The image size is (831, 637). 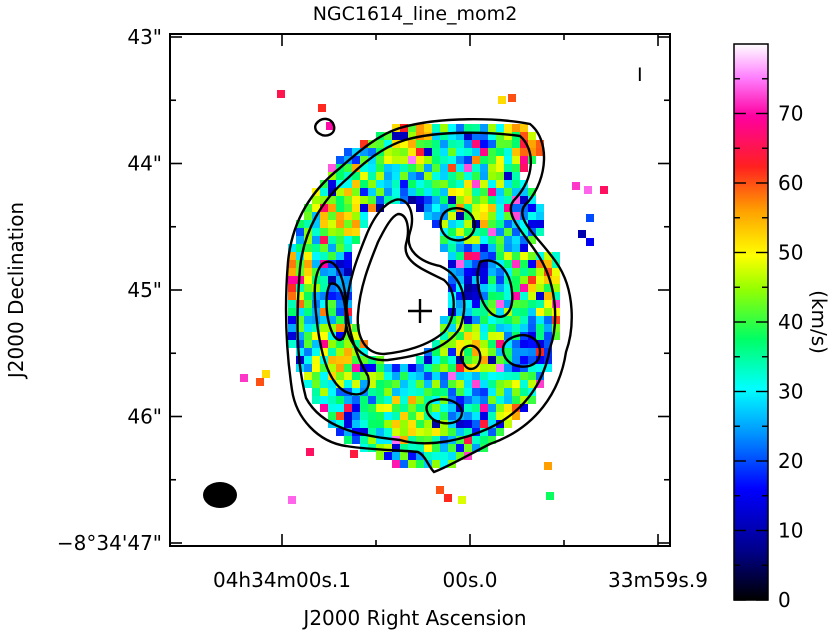 I want to click on y-tick-labels: 43" 44" 45" 46" −8°34'47", so click(x=109, y=290).